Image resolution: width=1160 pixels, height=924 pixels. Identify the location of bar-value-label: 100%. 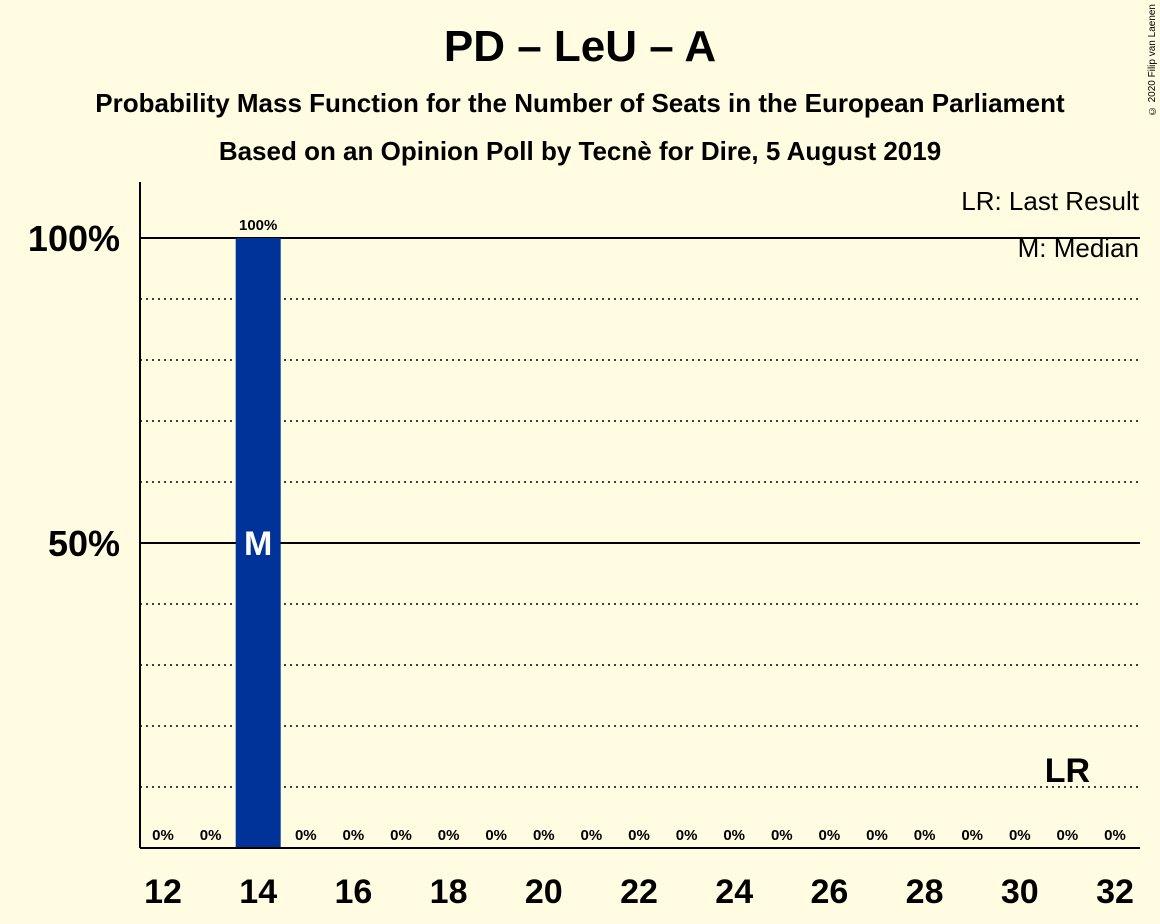
(258, 225).